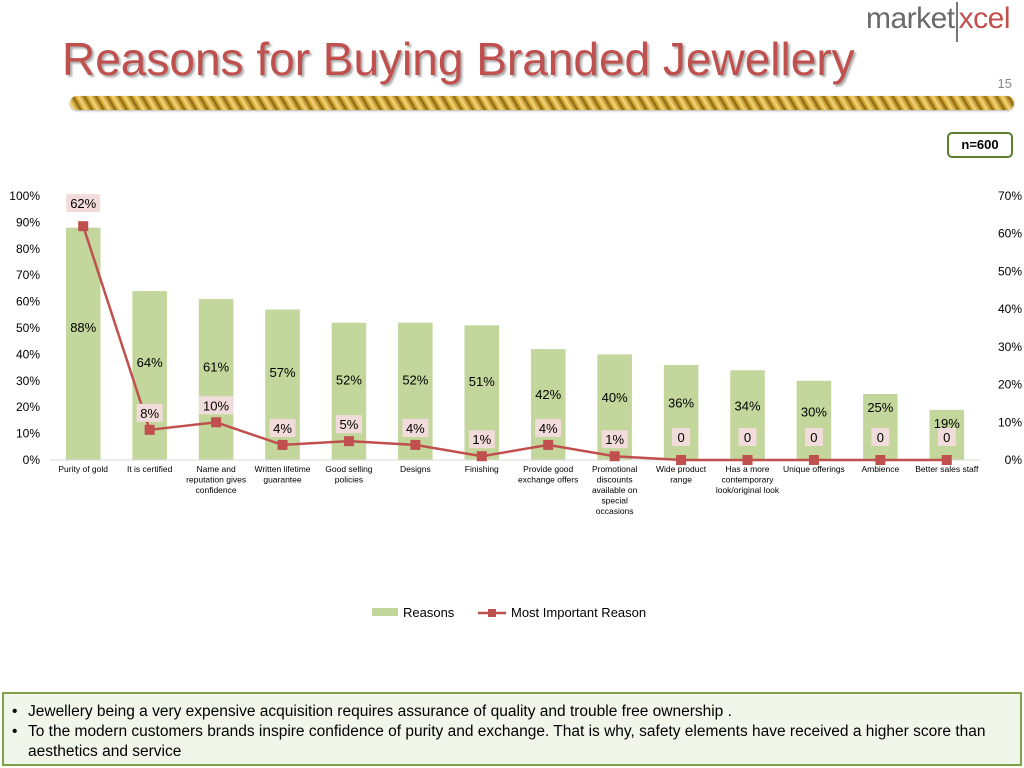 Image resolution: width=1024 pixels, height=768 pixels. Describe the element at coordinates (1004, 83) in the screenshot. I see `page-number: 15` at that location.